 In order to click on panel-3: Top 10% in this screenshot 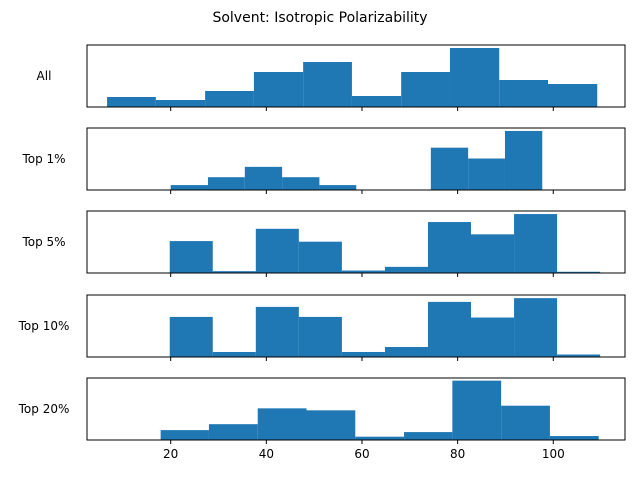, I will do `click(322, 327)`.